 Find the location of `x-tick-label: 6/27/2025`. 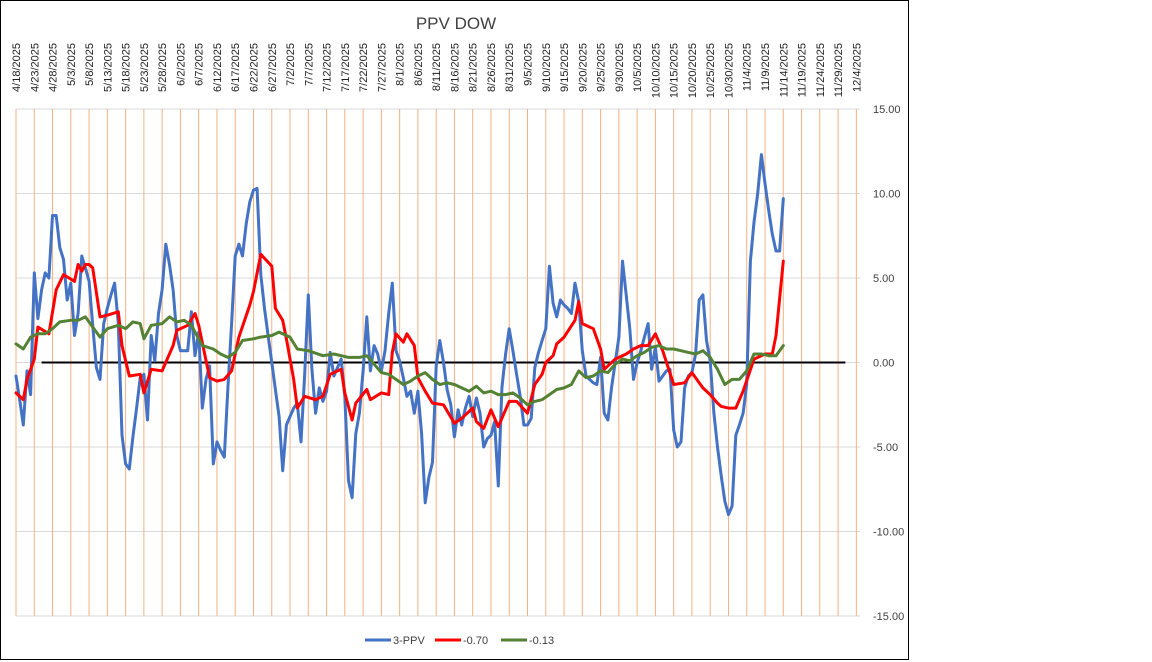

x-tick-label: 6/27/2025 is located at coordinates (273, 67).